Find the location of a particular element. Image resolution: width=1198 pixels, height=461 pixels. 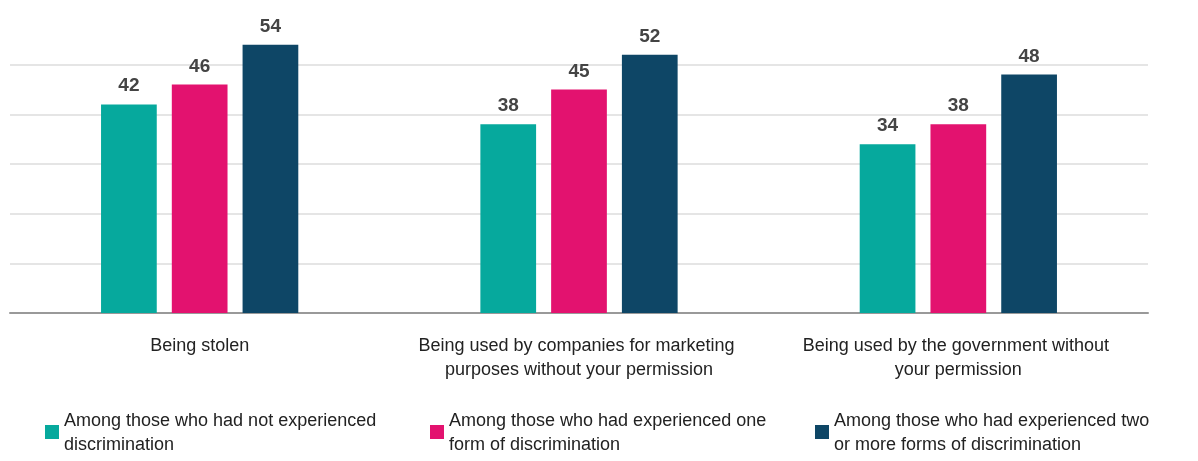

legend-label: Among those who had experienced two or more forms of discrimination is located at coordinates (994, 432).